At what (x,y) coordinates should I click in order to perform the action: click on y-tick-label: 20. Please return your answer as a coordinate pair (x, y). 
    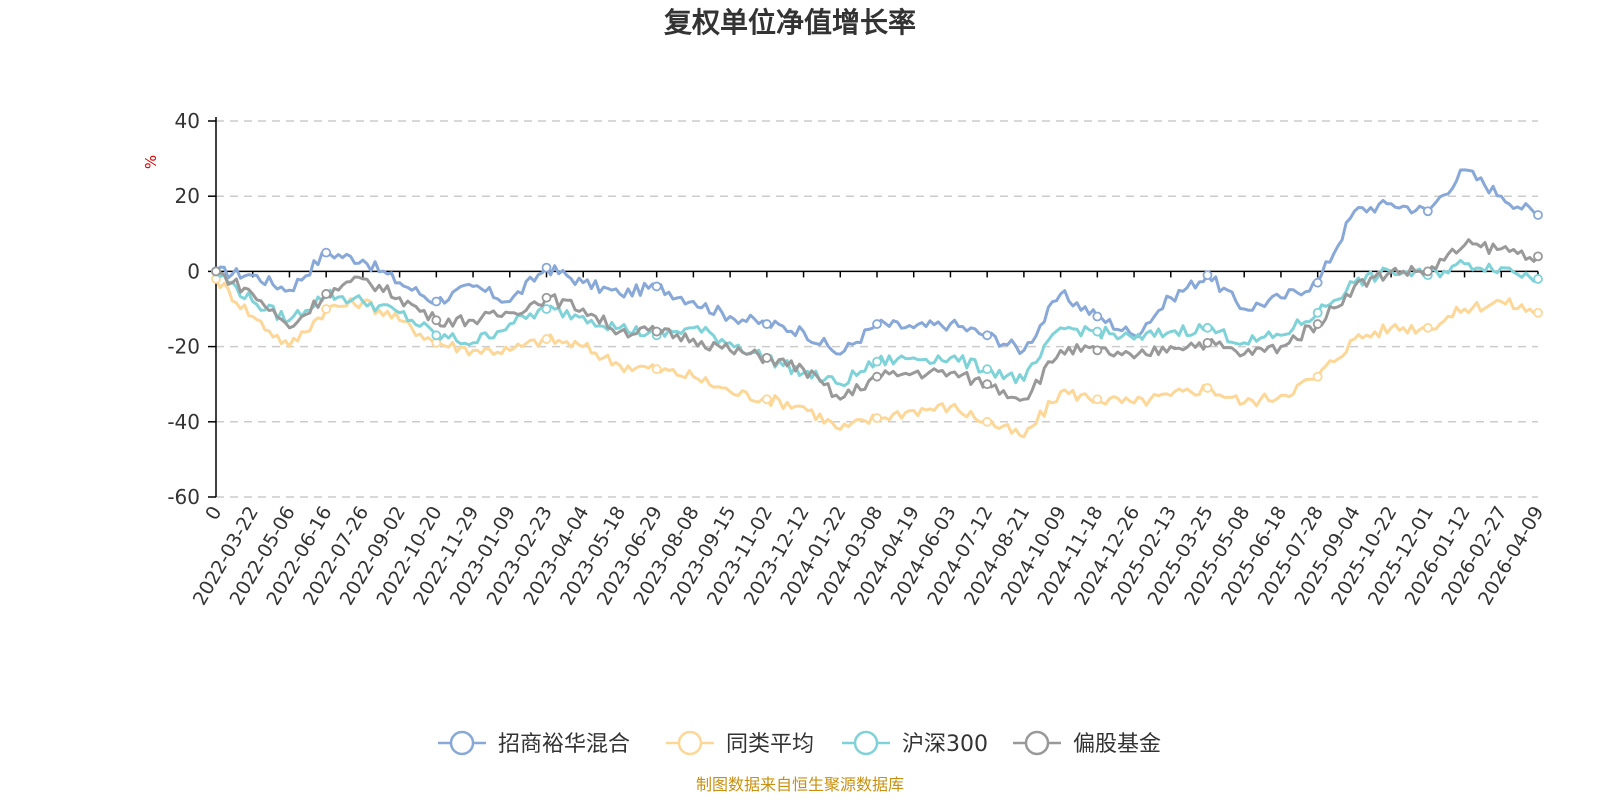
    Looking at the image, I should click on (187, 196).